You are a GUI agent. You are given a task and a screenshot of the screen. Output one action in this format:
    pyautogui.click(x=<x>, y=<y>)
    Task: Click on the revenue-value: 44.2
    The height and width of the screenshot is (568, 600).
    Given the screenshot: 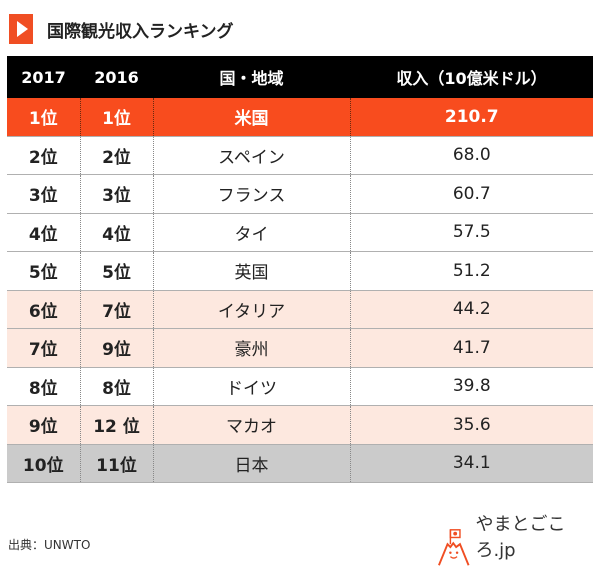 What is the action you would take?
    pyautogui.click(x=471, y=309)
    